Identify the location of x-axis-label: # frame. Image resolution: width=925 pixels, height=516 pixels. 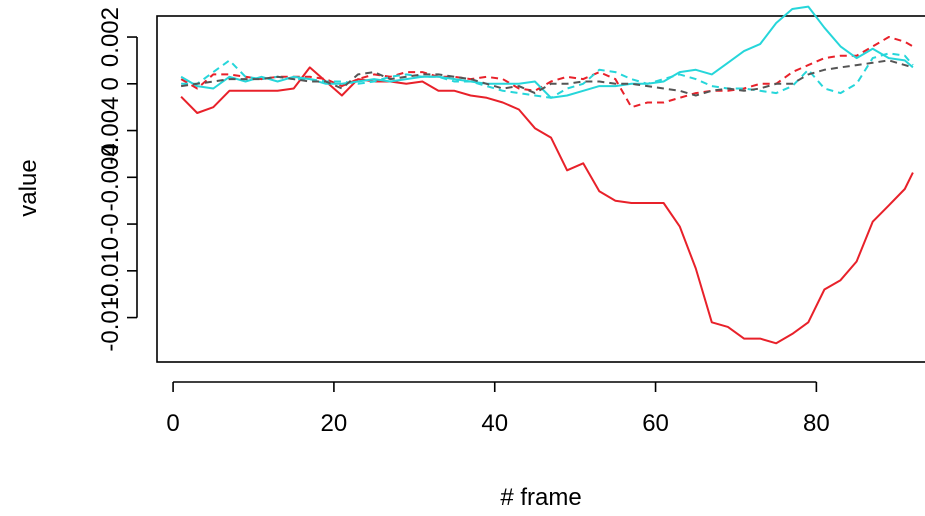
(540, 497).